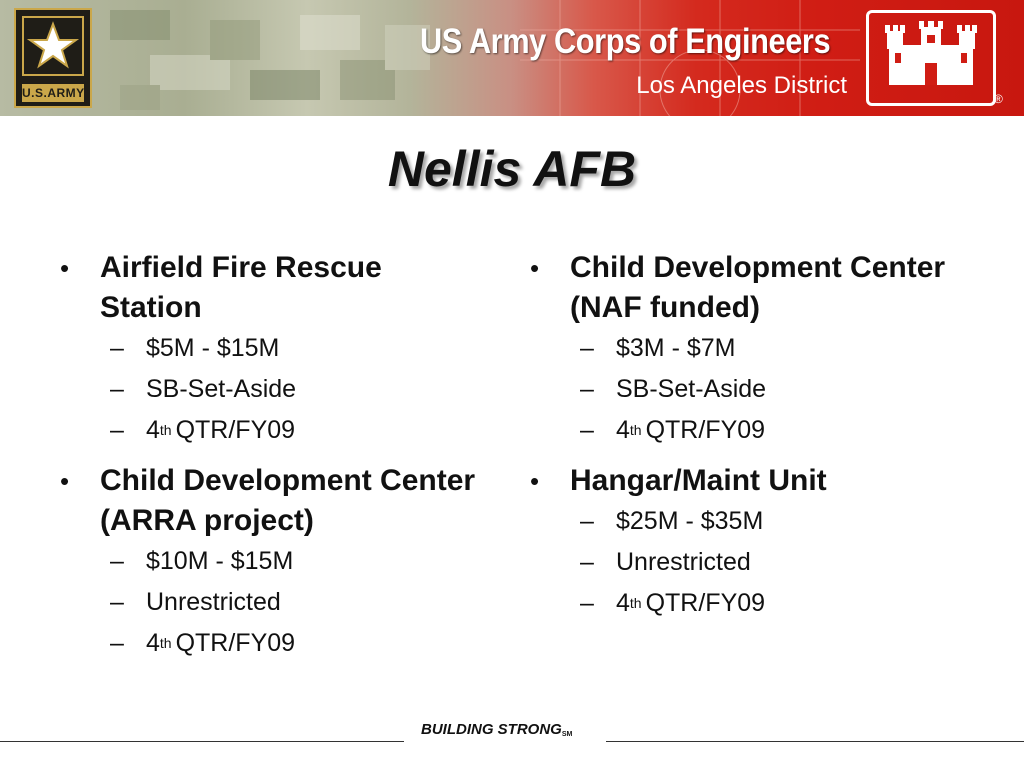 This screenshot has width=1024, height=768. I want to click on army-logo-text: U.S.ARMY, so click(53, 93).